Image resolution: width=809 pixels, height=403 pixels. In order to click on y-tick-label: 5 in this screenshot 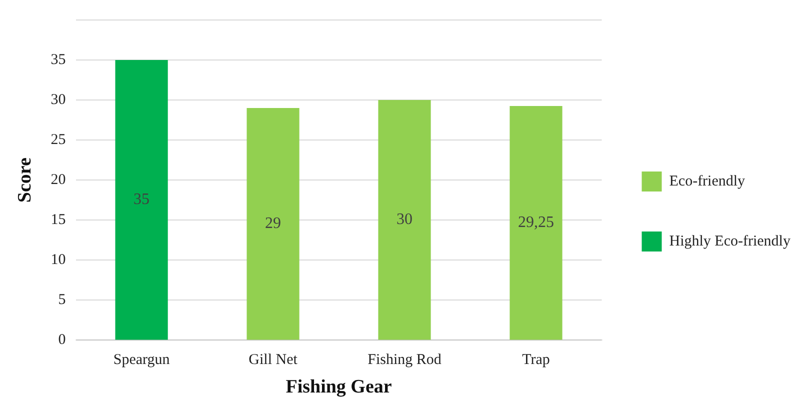, I will do `click(62, 300)`.